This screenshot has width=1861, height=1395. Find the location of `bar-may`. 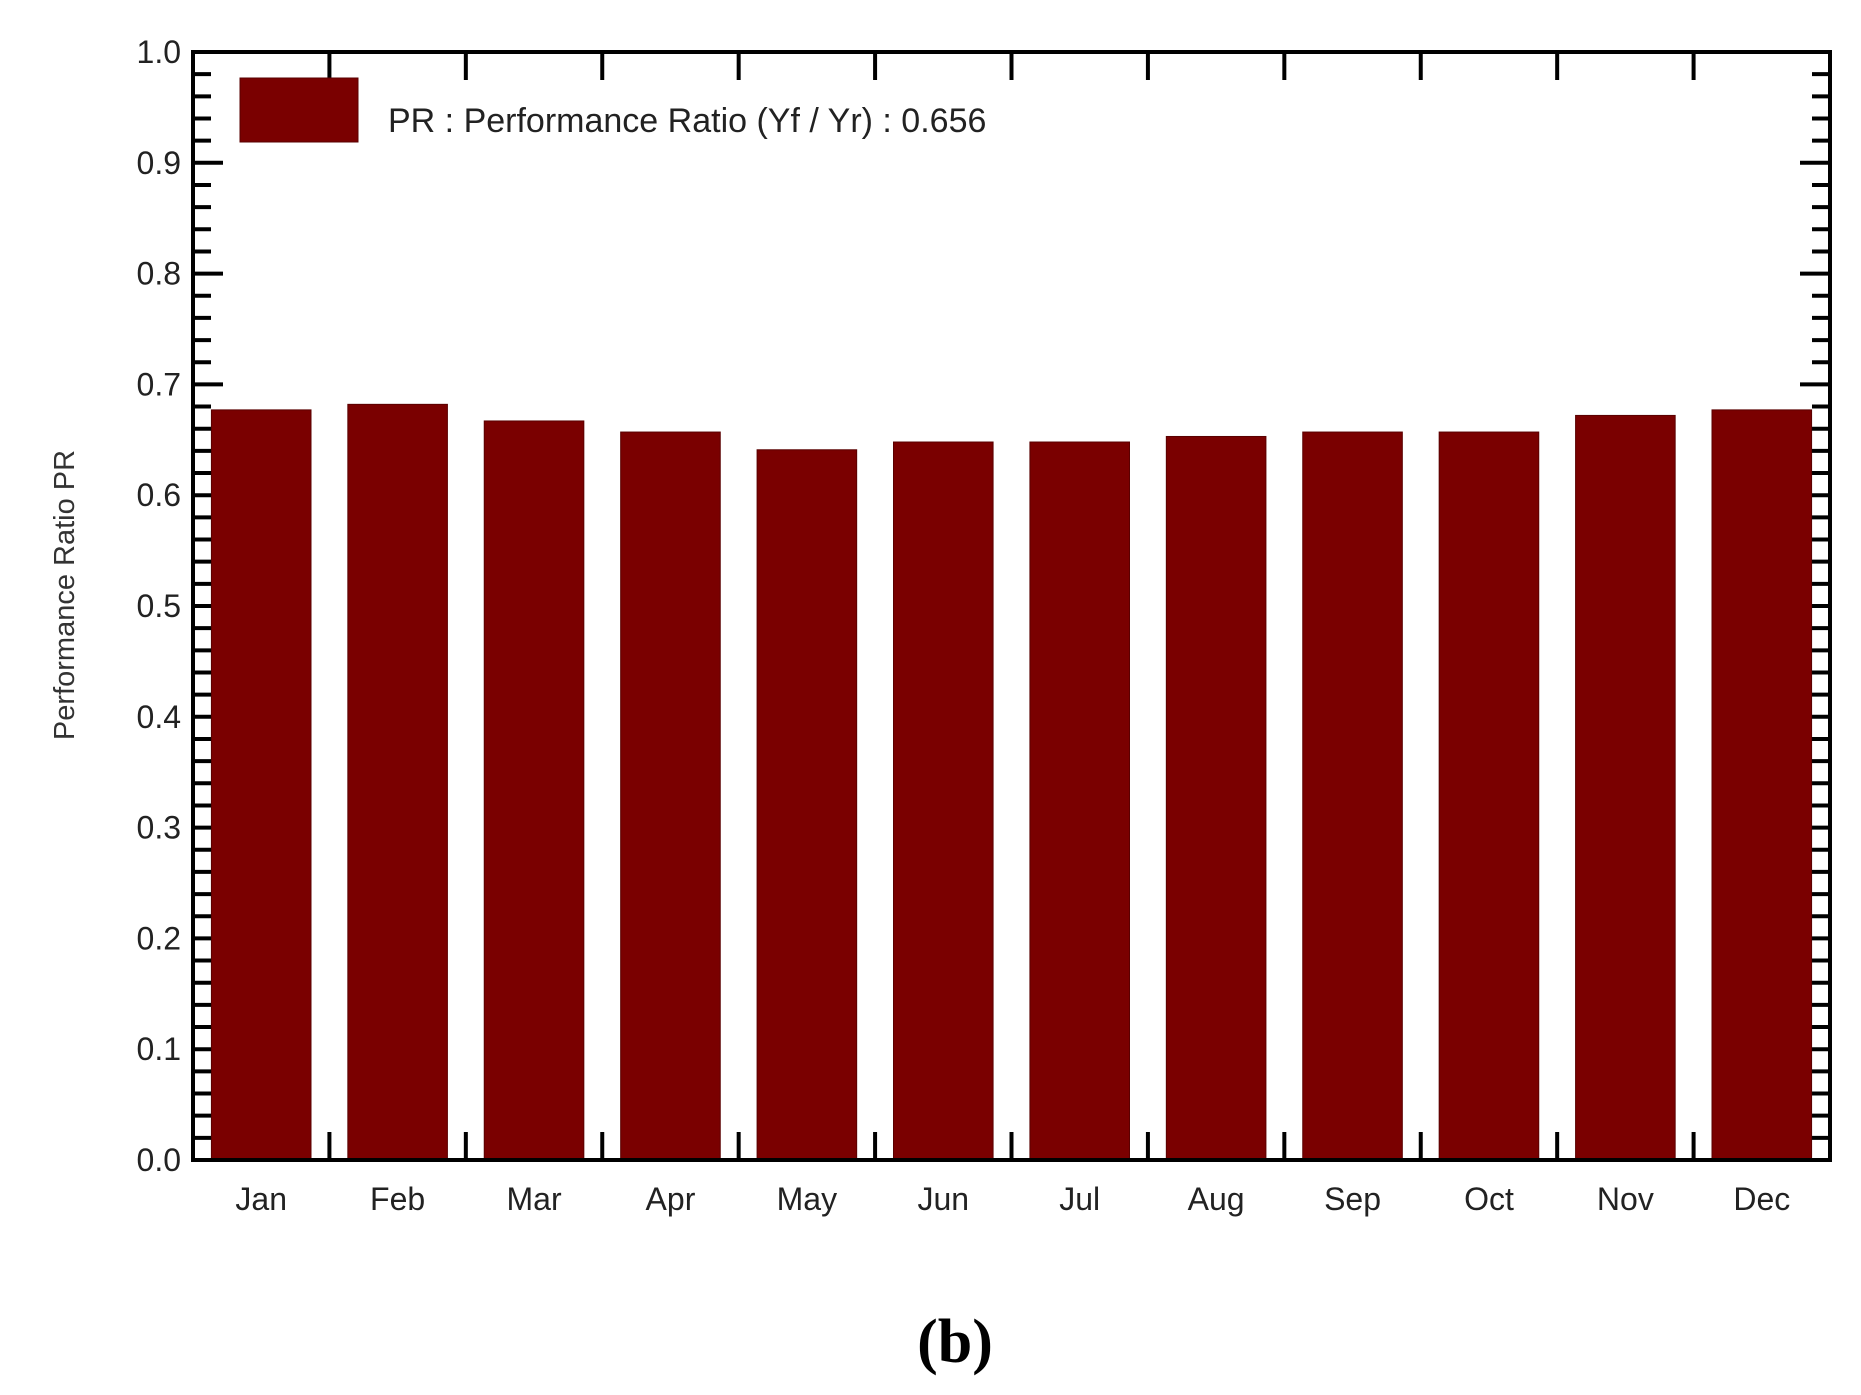

bar-may is located at coordinates (807, 805).